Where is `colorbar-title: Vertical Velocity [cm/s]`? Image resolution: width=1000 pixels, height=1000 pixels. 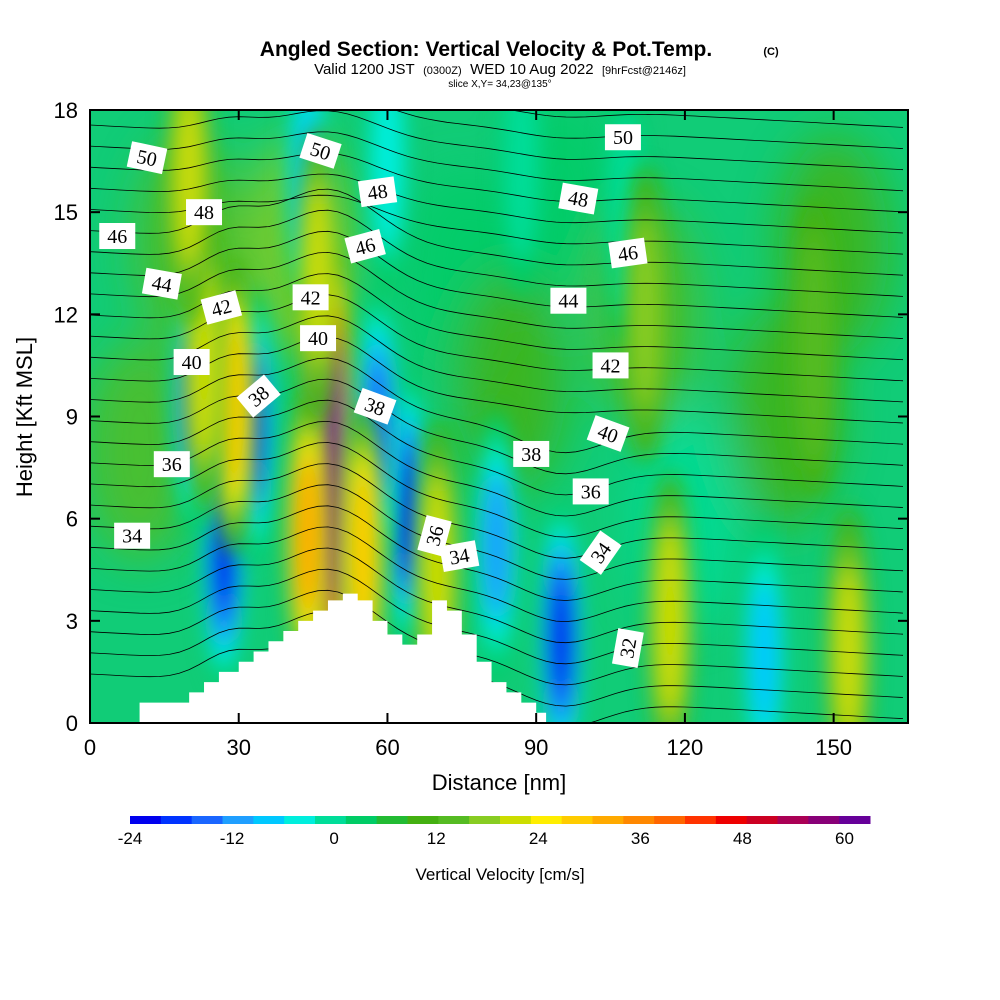
colorbar-title: Vertical Velocity [cm/s] is located at coordinates (499, 874).